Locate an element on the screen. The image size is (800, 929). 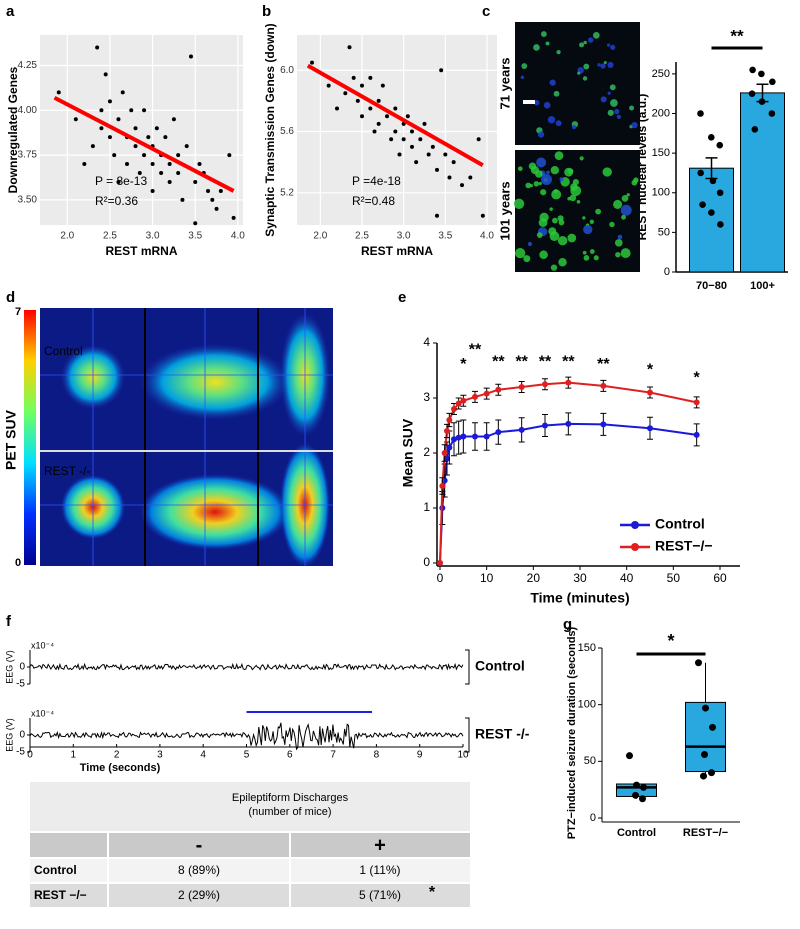
table-note: * is located at coordinates (432, 892).